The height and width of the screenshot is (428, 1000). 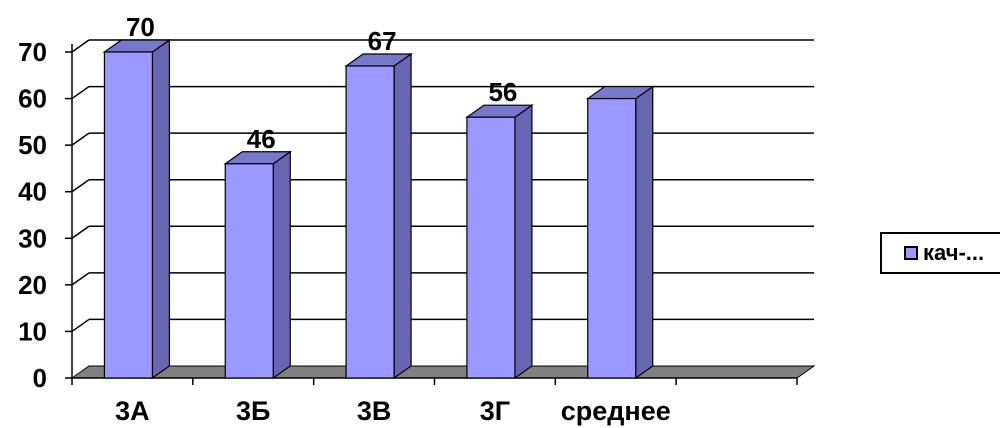 What do you see at coordinates (502, 92) in the screenshot?
I see `data-label: 56` at bounding box center [502, 92].